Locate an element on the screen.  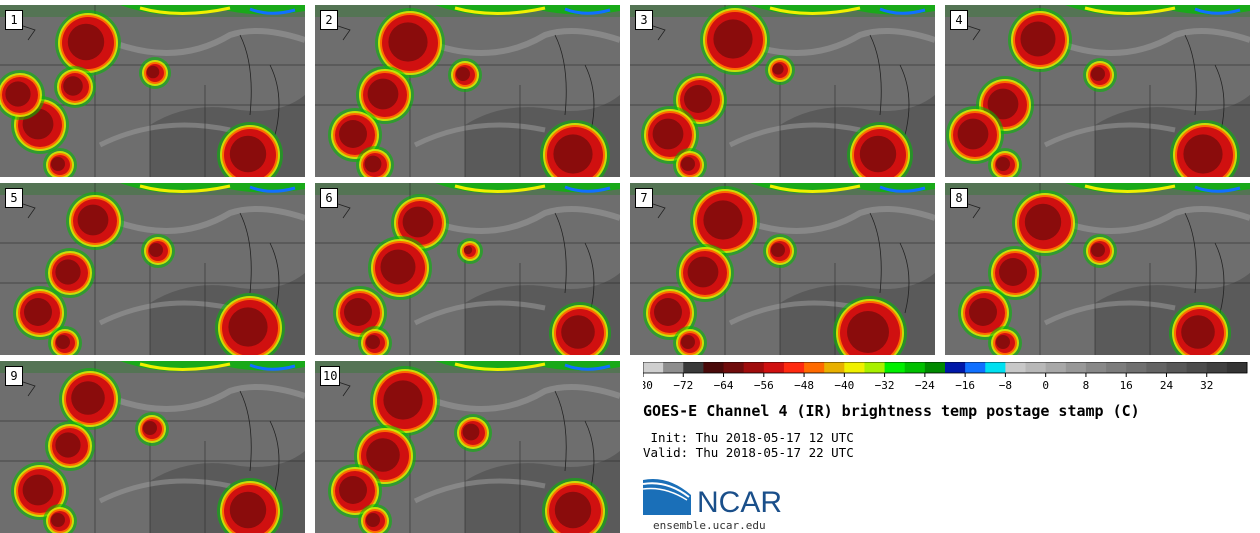
colorbar-tick-label: −80 is located at coordinates (648, 385).